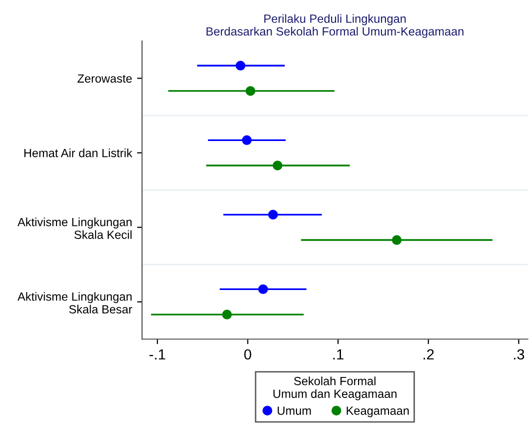 This screenshot has width=532, height=432. I want to click on legend-label: Umum, so click(294, 410).